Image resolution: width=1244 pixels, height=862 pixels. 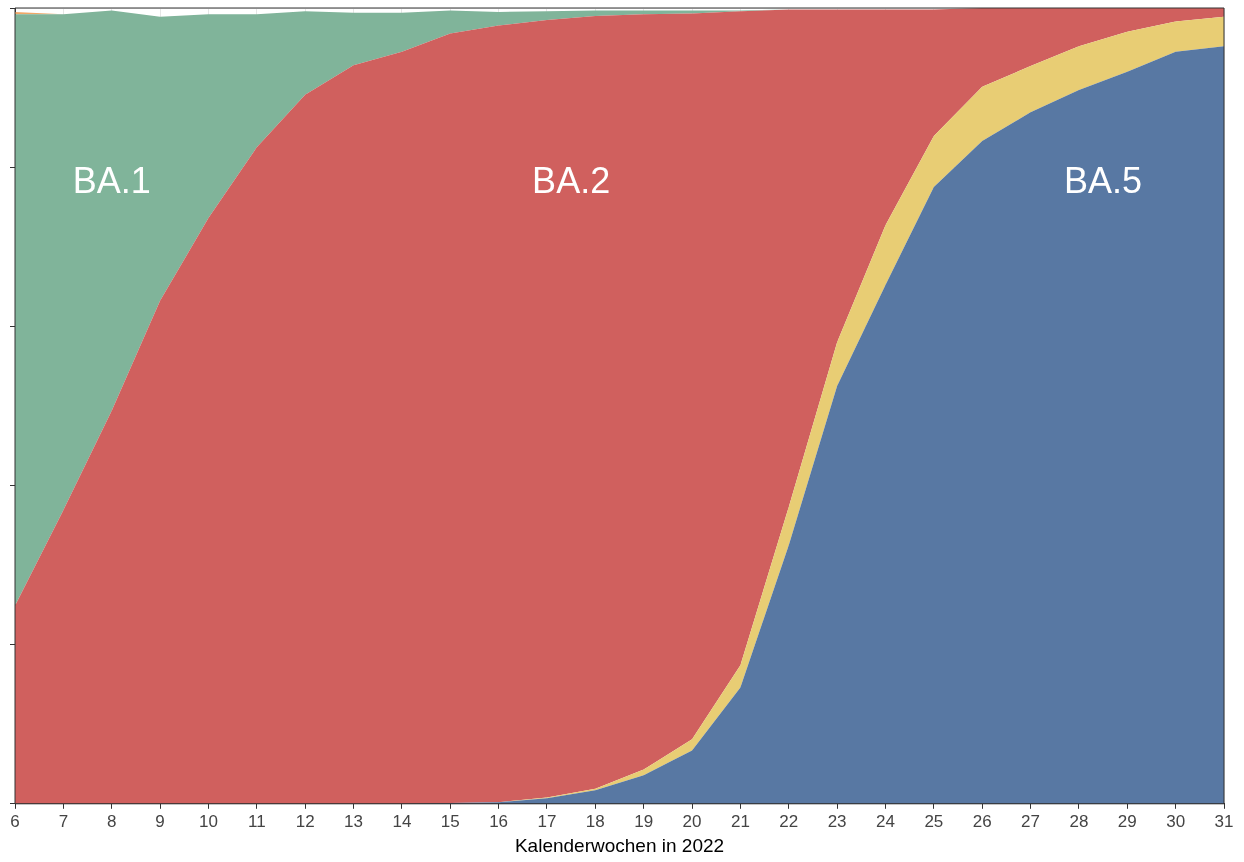 I want to click on x-tick-label: 16, so click(x=499, y=821).